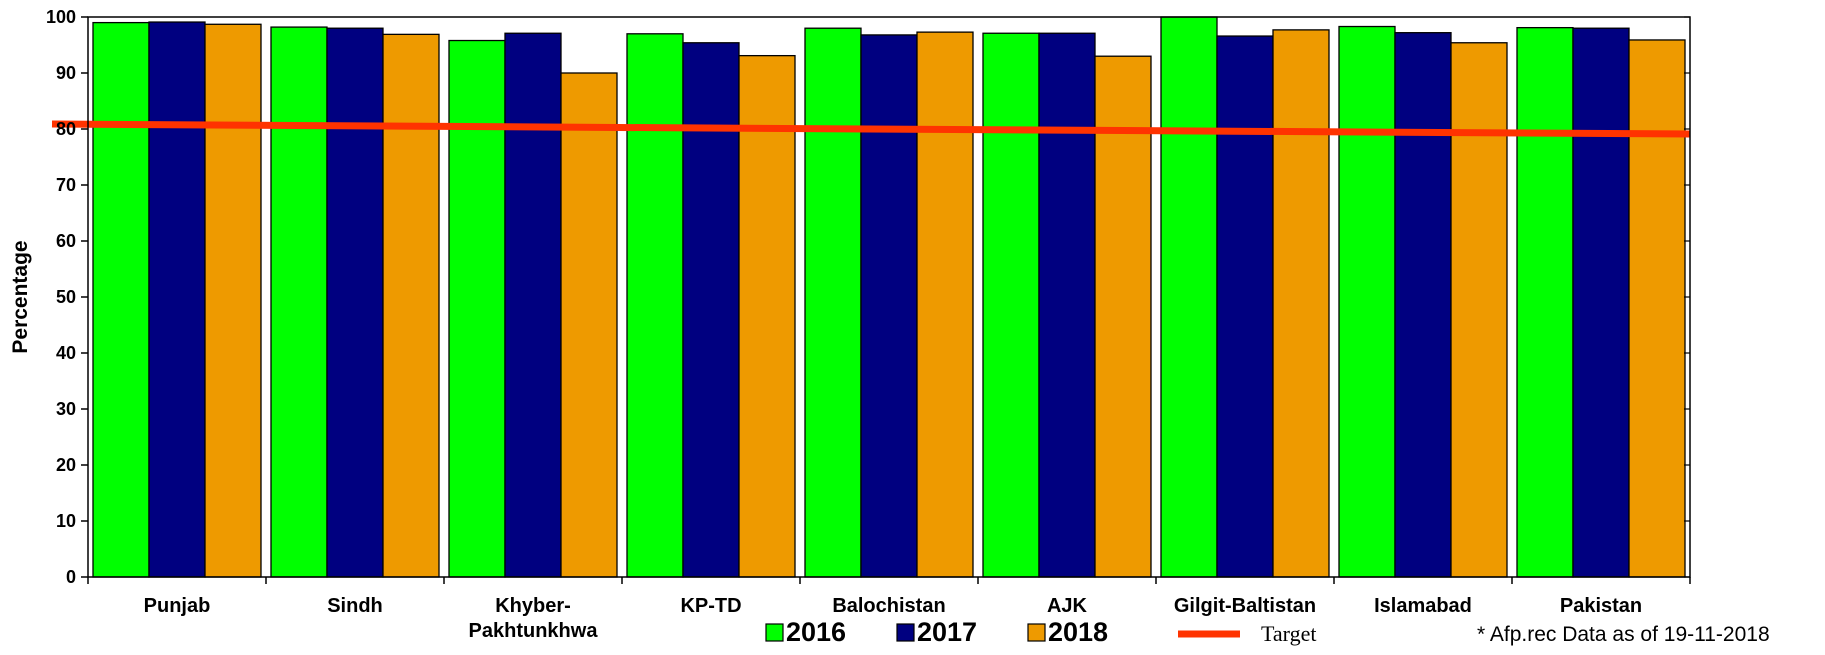 The height and width of the screenshot is (655, 1825). What do you see at coordinates (816, 632) in the screenshot?
I see `legend-label-2016: 2016` at bounding box center [816, 632].